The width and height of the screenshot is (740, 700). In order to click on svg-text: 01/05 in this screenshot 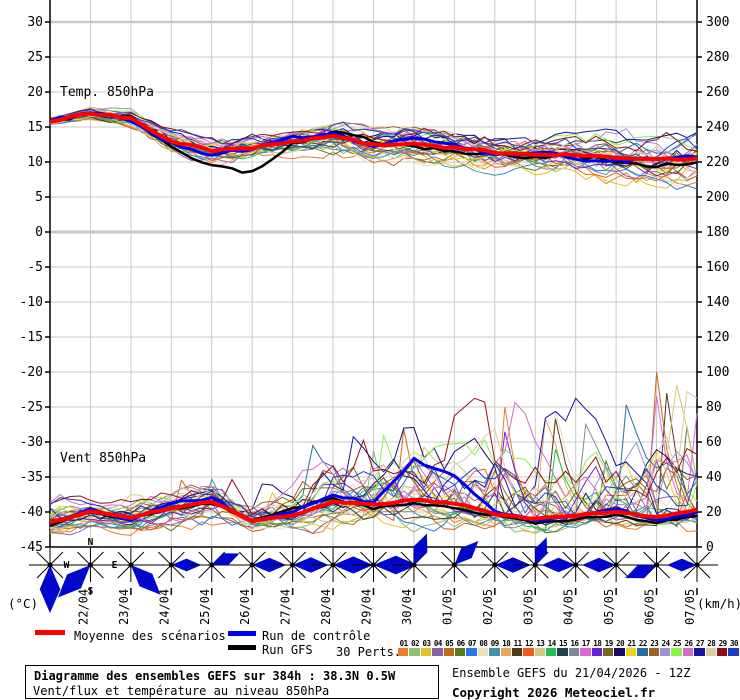, I will do `click(447, 607)`.